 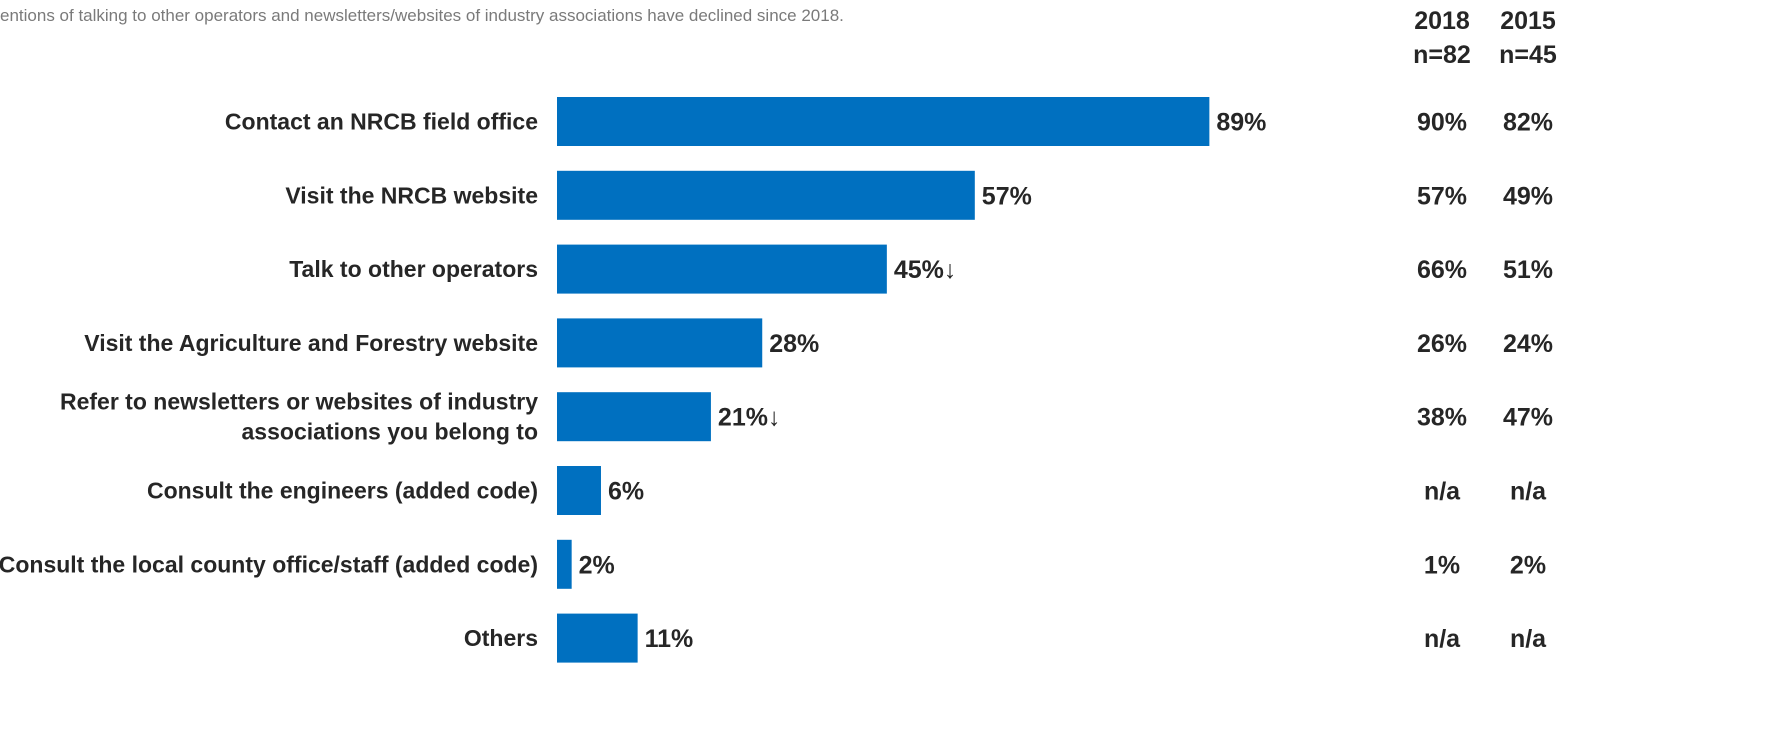 What do you see at coordinates (1007, 196) in the screenshot?
I see `value-label: 57%` at bounding box center [1007, 196].